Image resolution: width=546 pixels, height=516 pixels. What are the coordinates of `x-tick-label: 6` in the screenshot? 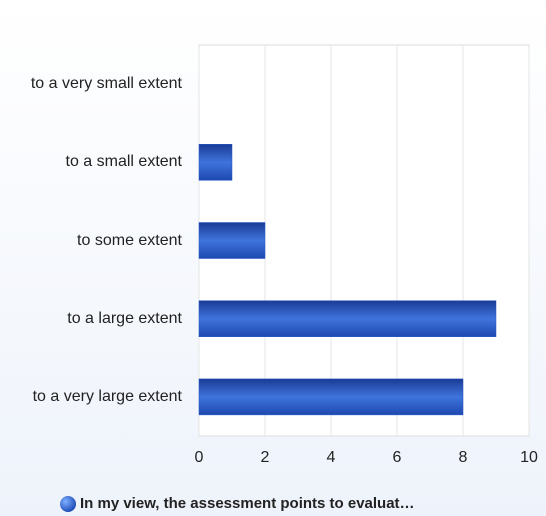 It's located at (397, 457).